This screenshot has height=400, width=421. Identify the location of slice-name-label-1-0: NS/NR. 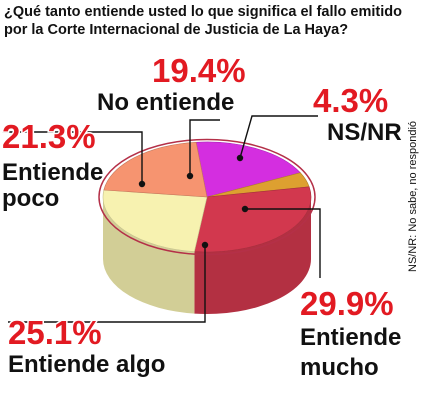
(364, 132).